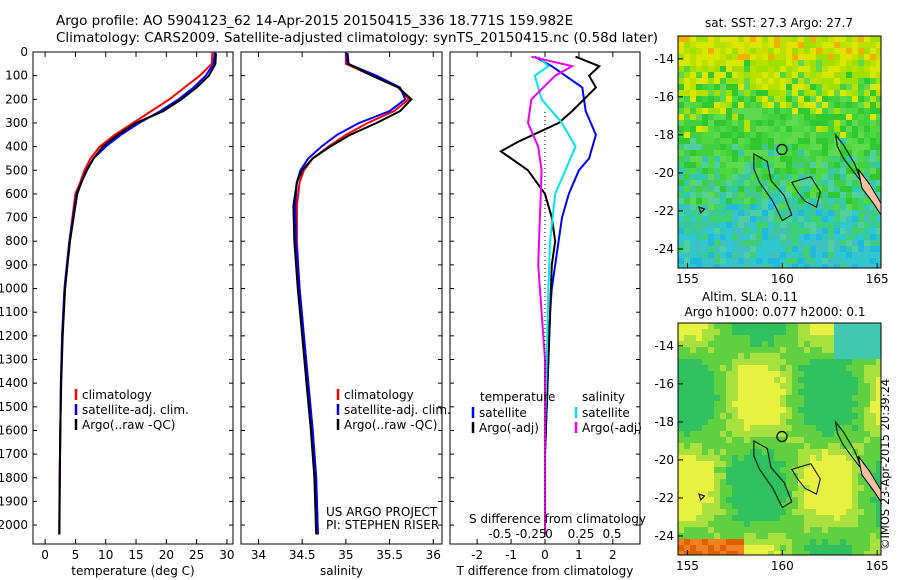 The width and height of the screenshot is (900, 580). I want to click on x-tick-label: 35.5, so click(389, 555).